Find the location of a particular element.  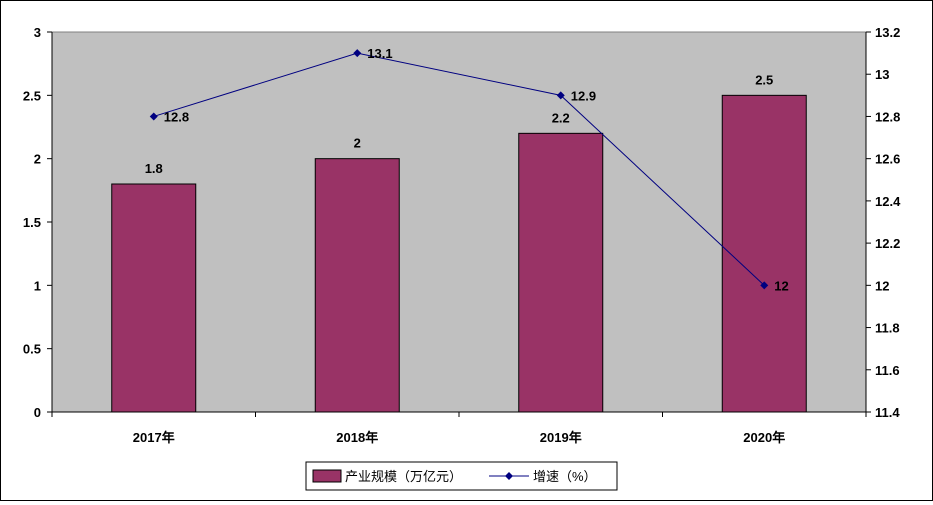

right-tick-label-2: 11.8 is located at coordinates (887, 328).